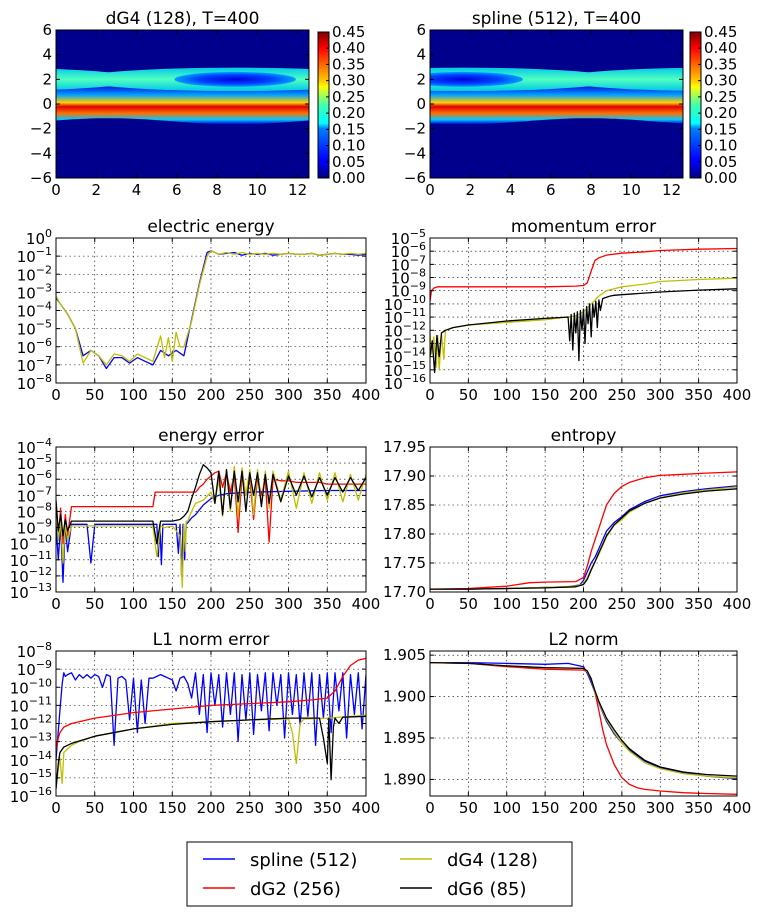 This screenshot has width=763, height=914. What do you see at coordinates (404, 534) in the screenshot?
I see `y-tick-label: 17.80` at bounding box center [404, 534].